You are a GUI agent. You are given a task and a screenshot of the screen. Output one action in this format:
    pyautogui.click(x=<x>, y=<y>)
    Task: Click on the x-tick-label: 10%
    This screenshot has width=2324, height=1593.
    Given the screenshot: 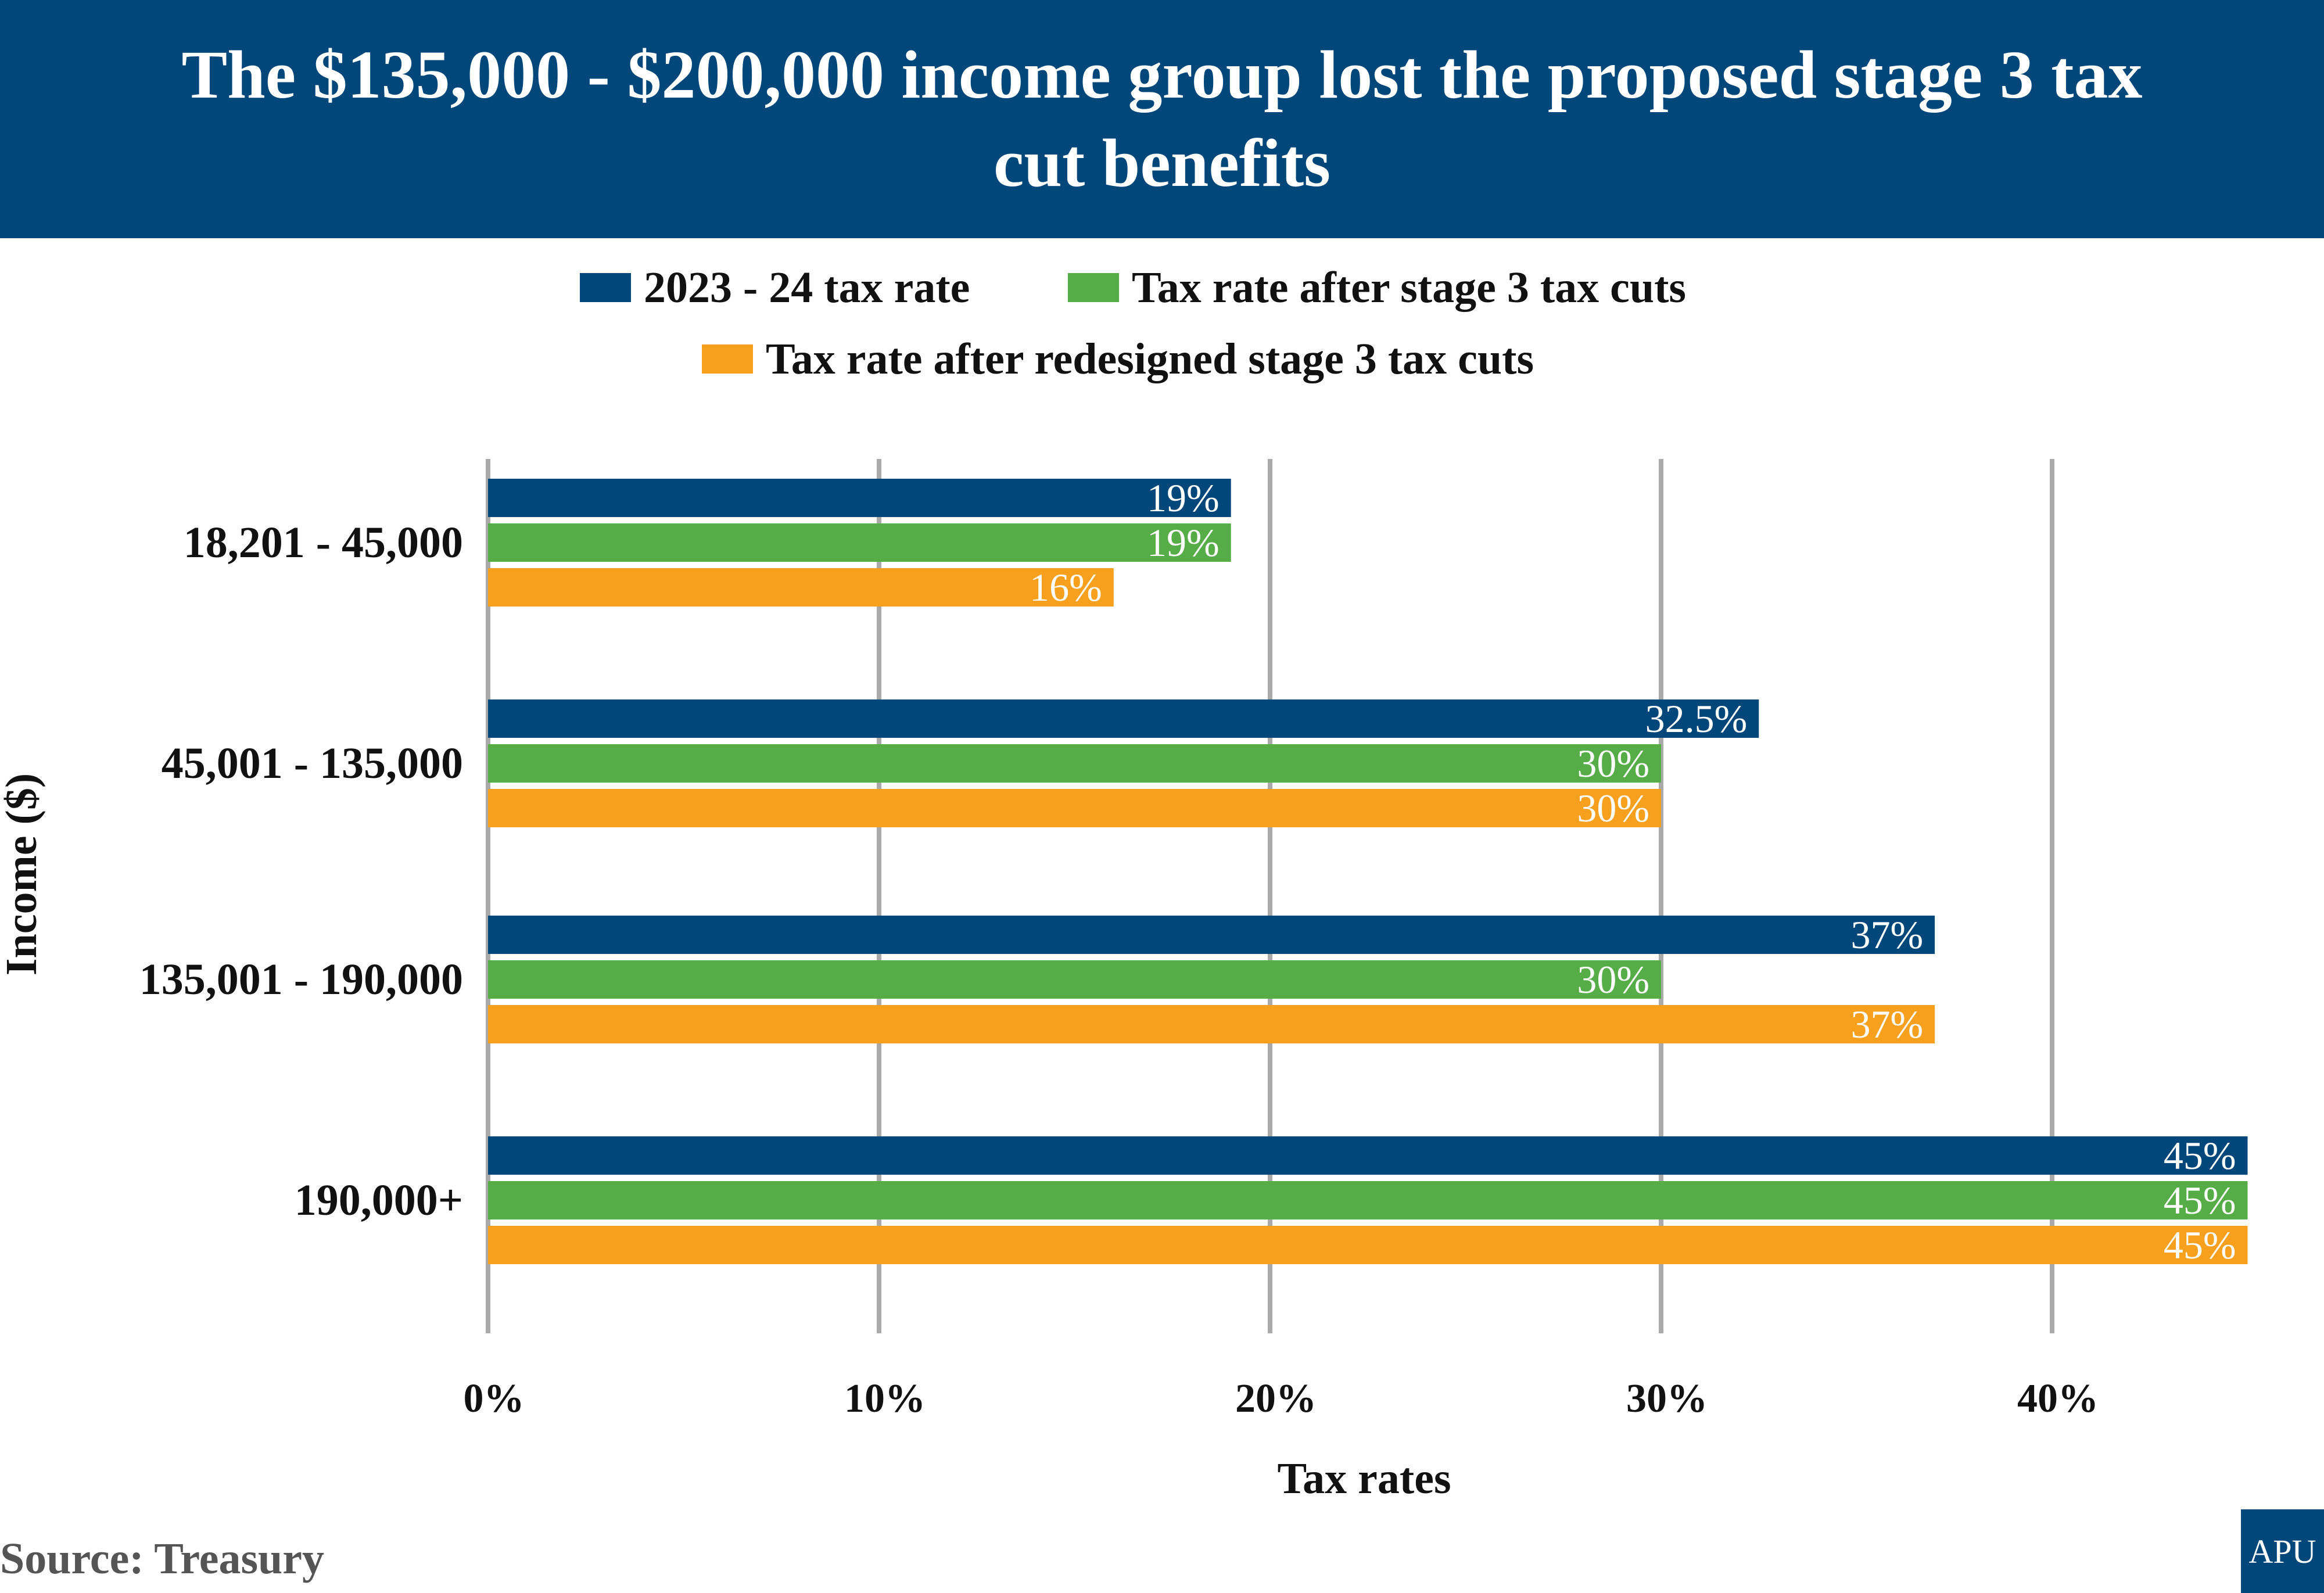 What is the action you would take?
    pyautogui.click(x=885, y=1398)
    